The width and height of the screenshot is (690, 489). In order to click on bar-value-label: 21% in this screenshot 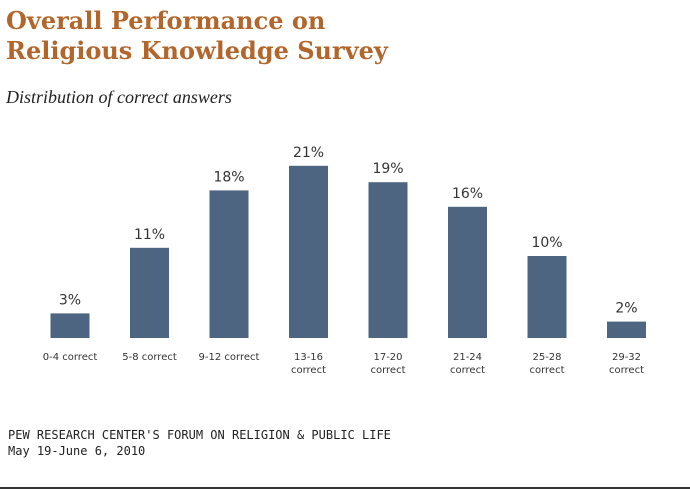, I will do `click(308, 153)`.